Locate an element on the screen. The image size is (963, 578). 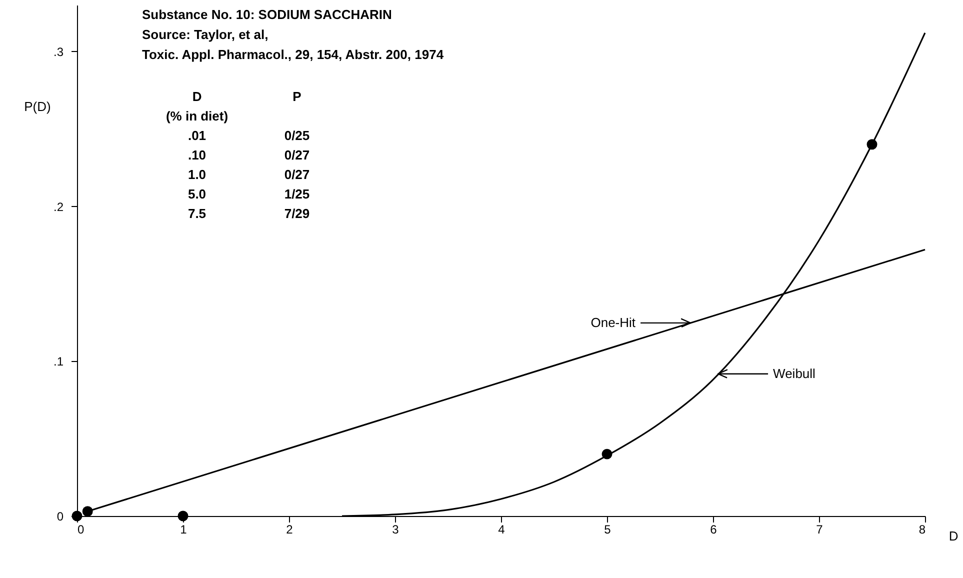
annotation: P is located at coordinates (297, 96).